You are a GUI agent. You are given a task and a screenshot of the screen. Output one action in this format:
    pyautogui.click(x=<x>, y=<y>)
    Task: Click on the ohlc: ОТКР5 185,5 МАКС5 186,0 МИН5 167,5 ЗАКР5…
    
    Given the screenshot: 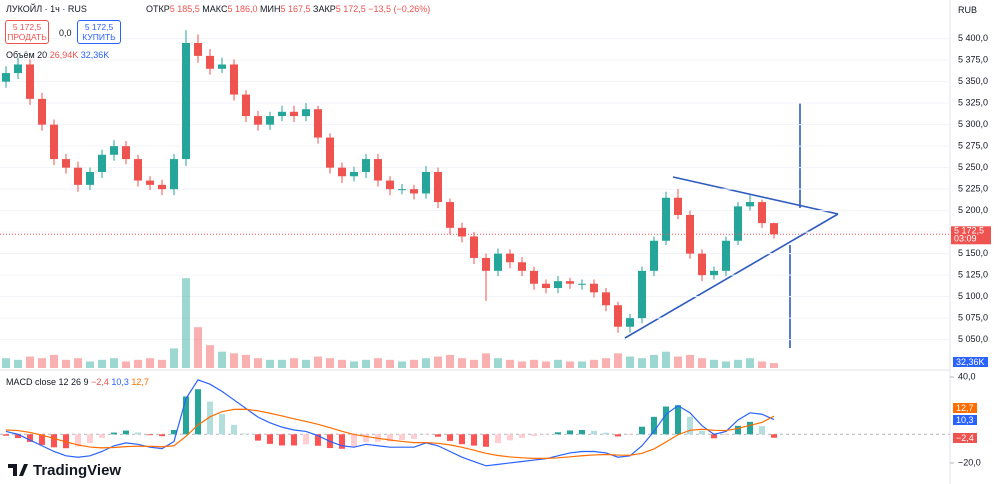 What is the action you would take?
    pyautogui.click(x=288, y=9)
    